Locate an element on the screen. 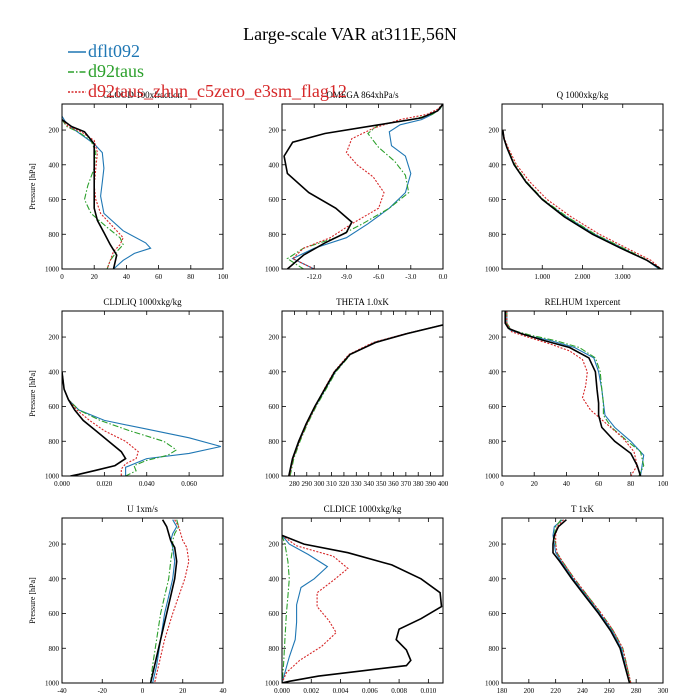 The image size is (700, 700). x-tick-label: 380 is located at coordinates (418, 484).